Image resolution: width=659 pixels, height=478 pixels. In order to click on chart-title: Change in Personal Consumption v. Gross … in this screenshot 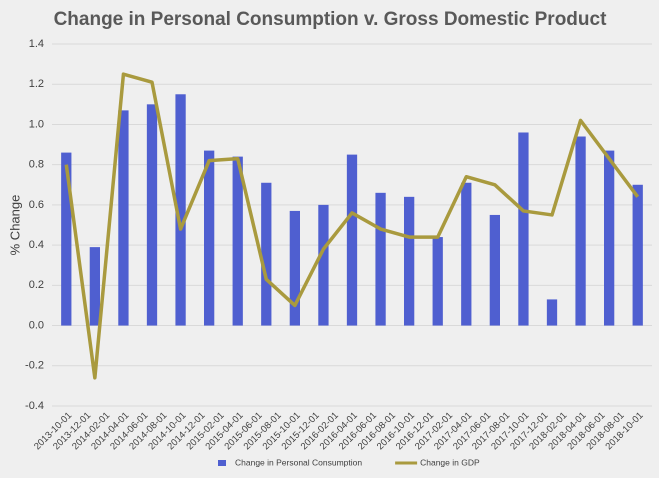, I will do `click(331, 19)`.